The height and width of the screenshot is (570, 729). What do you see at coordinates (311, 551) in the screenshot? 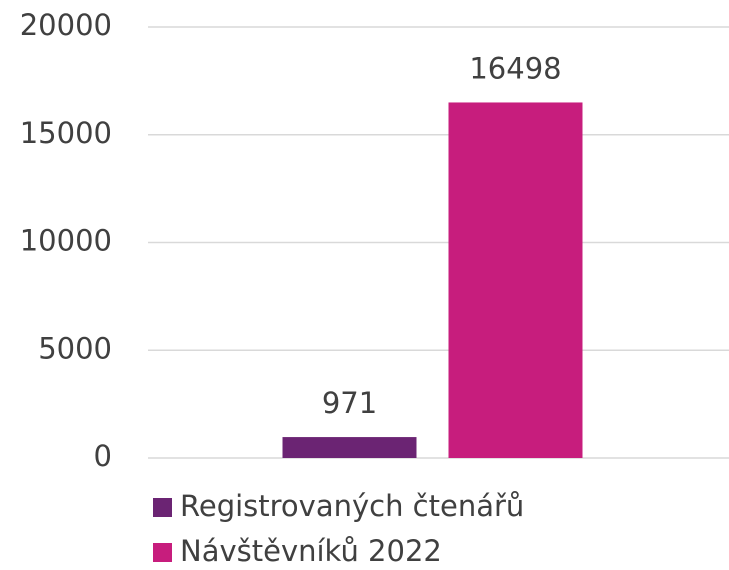
I see `legend-label: Návštěvníků 2022` at bounding box center [311, 551].